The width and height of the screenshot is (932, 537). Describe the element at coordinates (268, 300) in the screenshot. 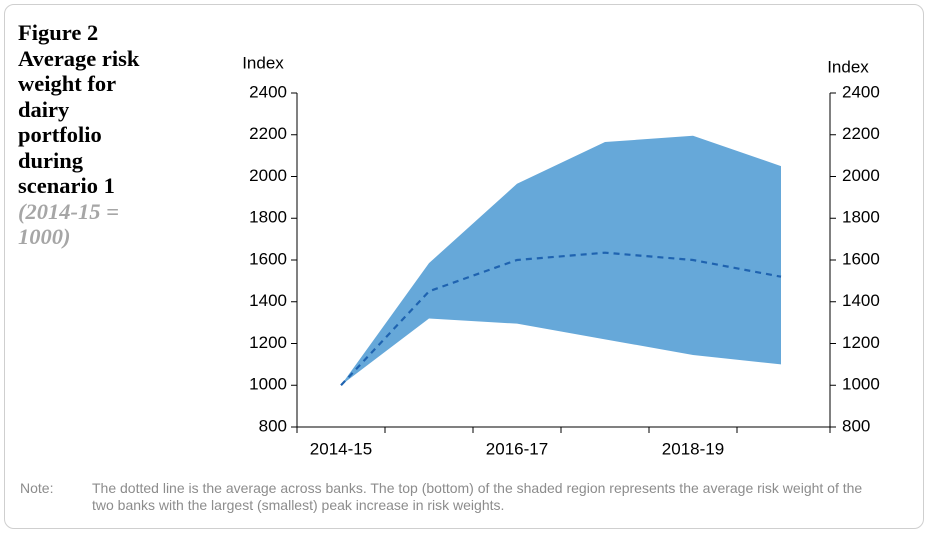

I see `y-tick-label: 1400` at that location.